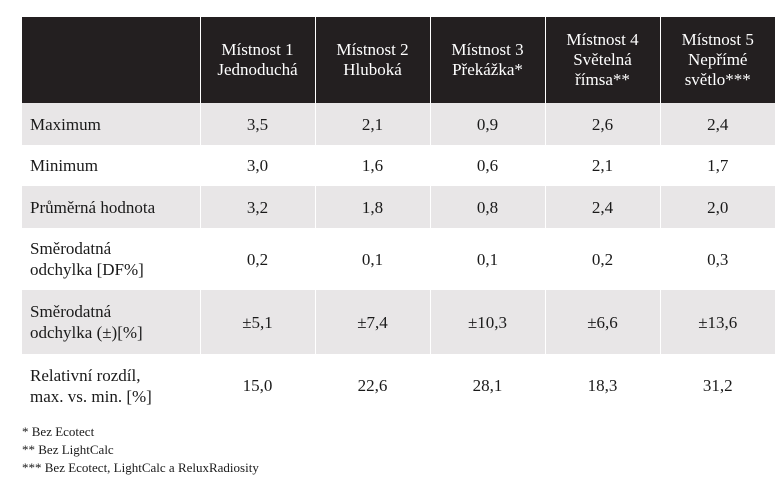  I want to click on header-line: Místnost 5, so click(717, 39).